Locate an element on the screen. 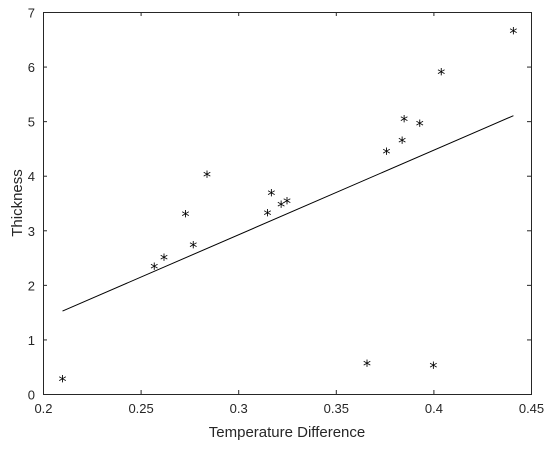 This screenshot has width=550, height=449. y-tick-label: 5 is located at coordinates (31, 122).